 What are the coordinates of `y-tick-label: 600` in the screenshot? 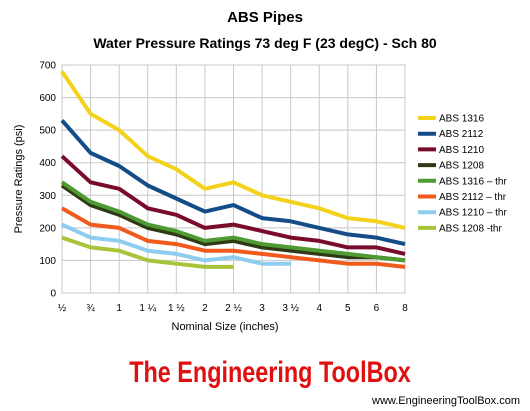 It's located at (47, 98).